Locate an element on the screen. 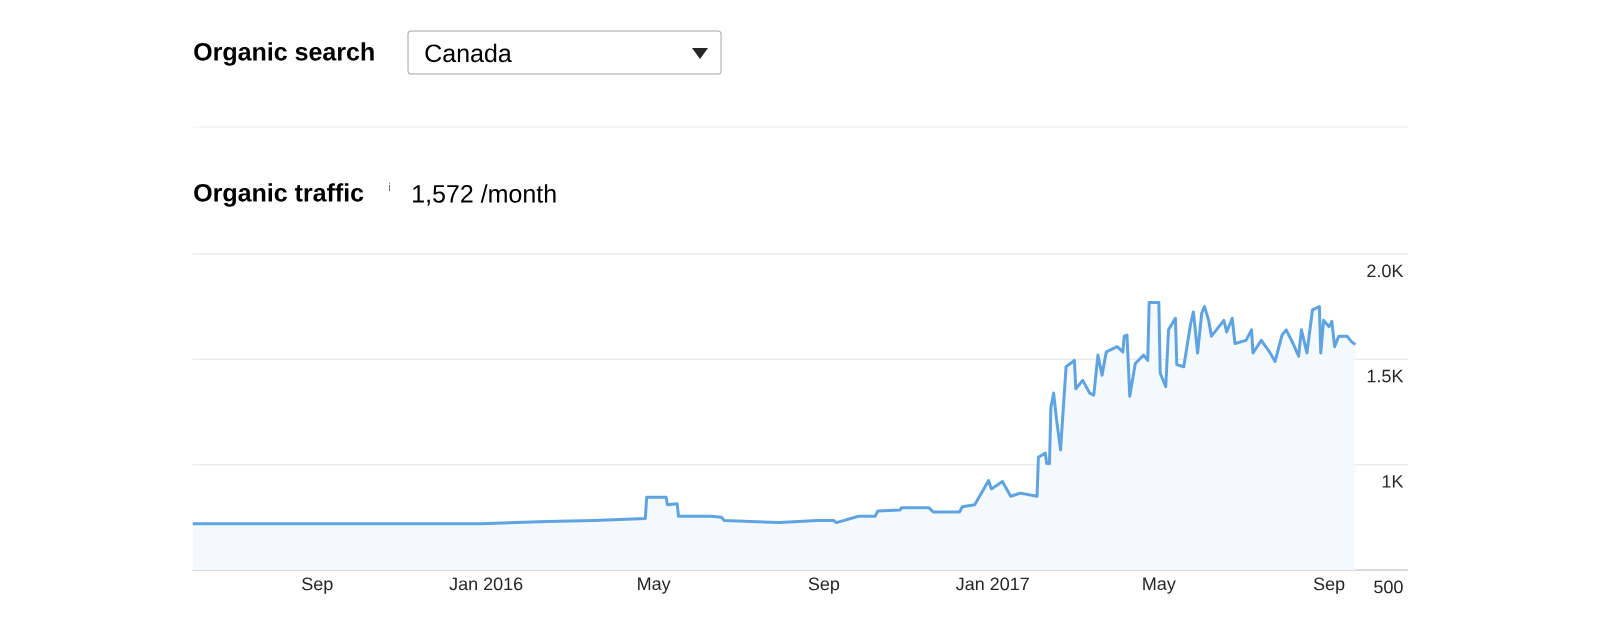 Image resolution: width=1600 pixels, height=641 pixels. text: Organic search is located at coordinates (284, 54).